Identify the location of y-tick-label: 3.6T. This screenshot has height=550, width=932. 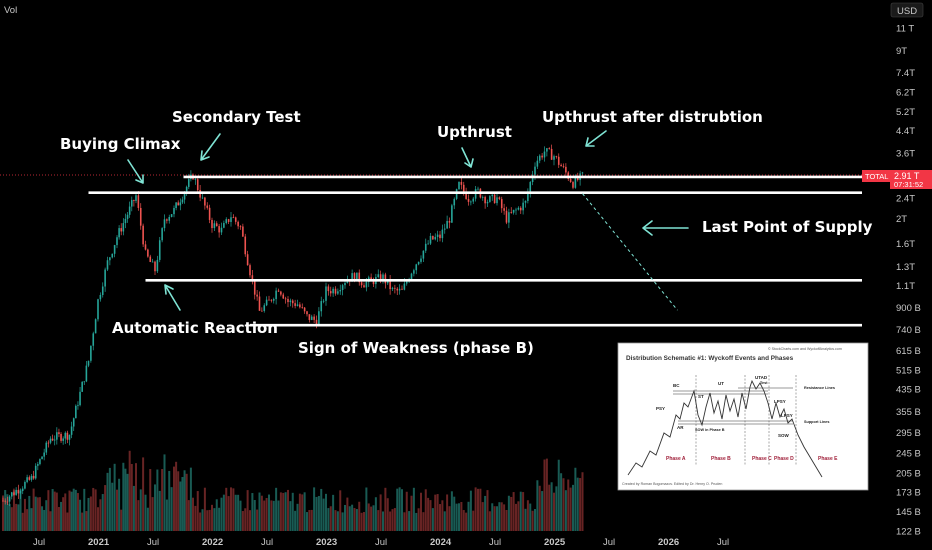
(905, 153).